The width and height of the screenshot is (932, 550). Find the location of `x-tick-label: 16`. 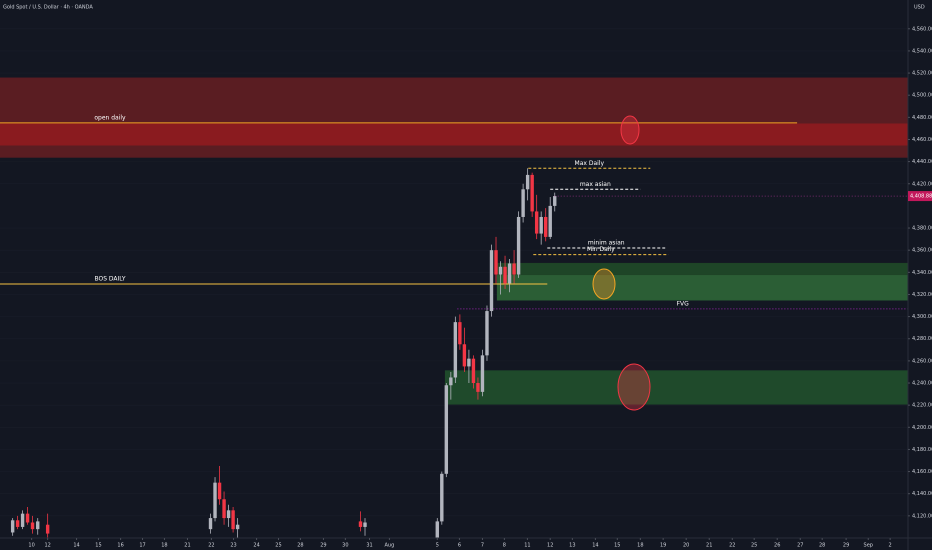

x-tick-label: 16 is located at coordinates (120, 546).